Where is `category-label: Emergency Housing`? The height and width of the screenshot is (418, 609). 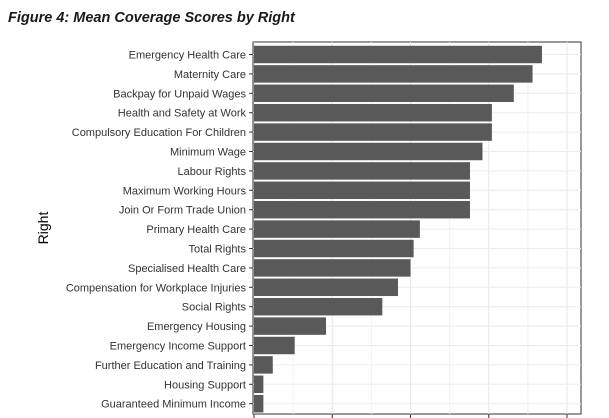
category-label: Emergency Housing is located at coordinates (196, 327).